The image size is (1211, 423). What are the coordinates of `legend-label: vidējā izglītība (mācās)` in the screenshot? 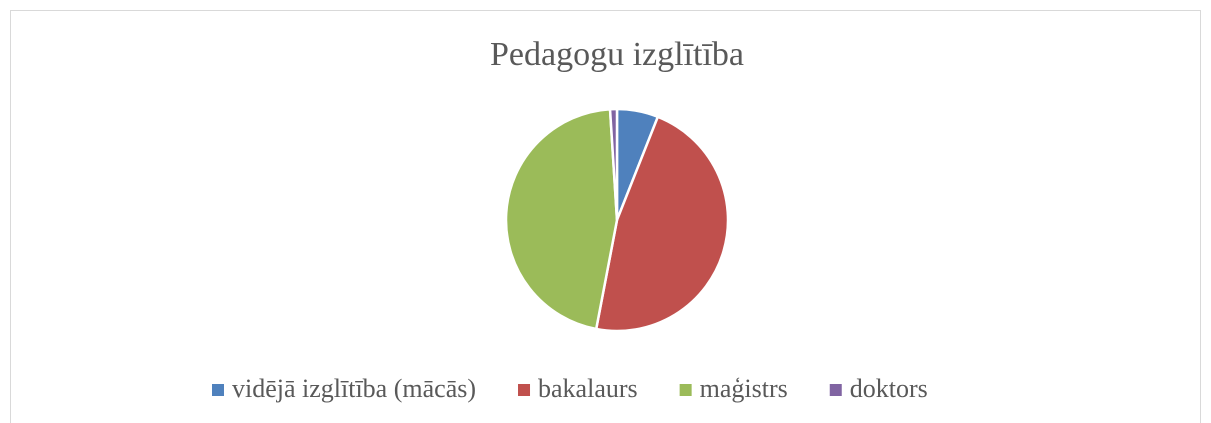 It's located at (354, 388).